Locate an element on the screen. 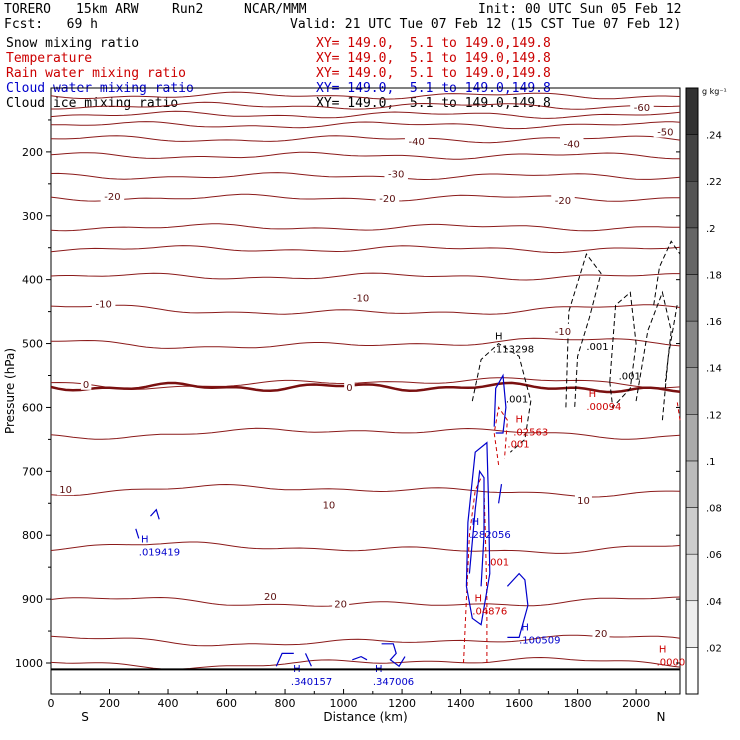 The height and width of the screenshot is (740, 740). legend-xy-temperature: XY= 149.0, 5.1 to 149.0,149.8 is located at coordinates (433, 58).